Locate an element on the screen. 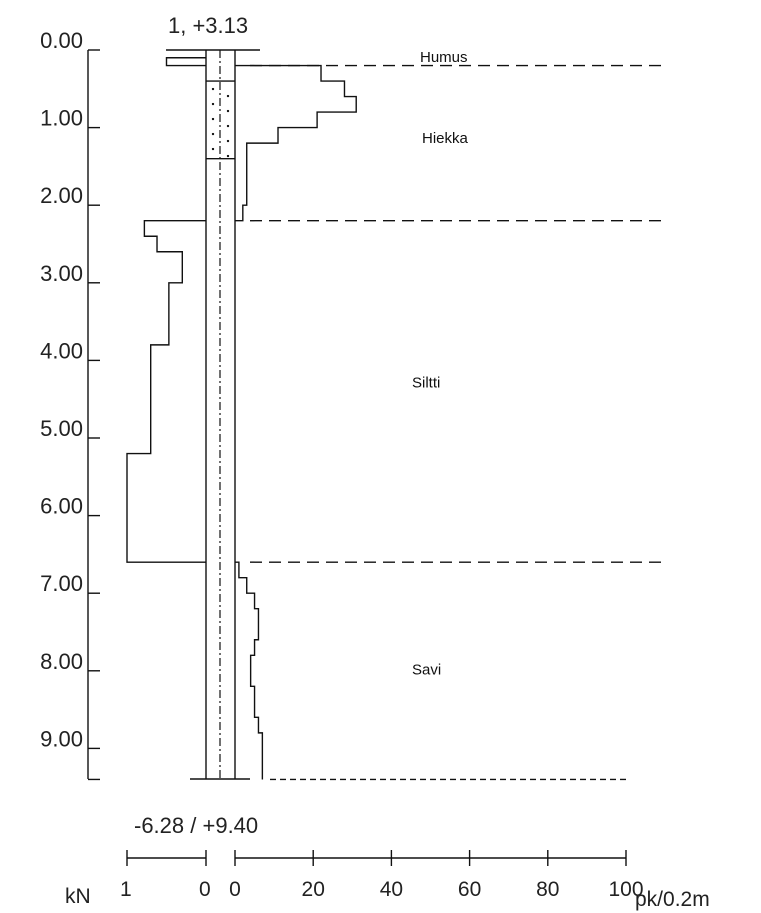 This screenshot has width=761, height=913. layer-label: Humus is located at coordinates (444, 57).